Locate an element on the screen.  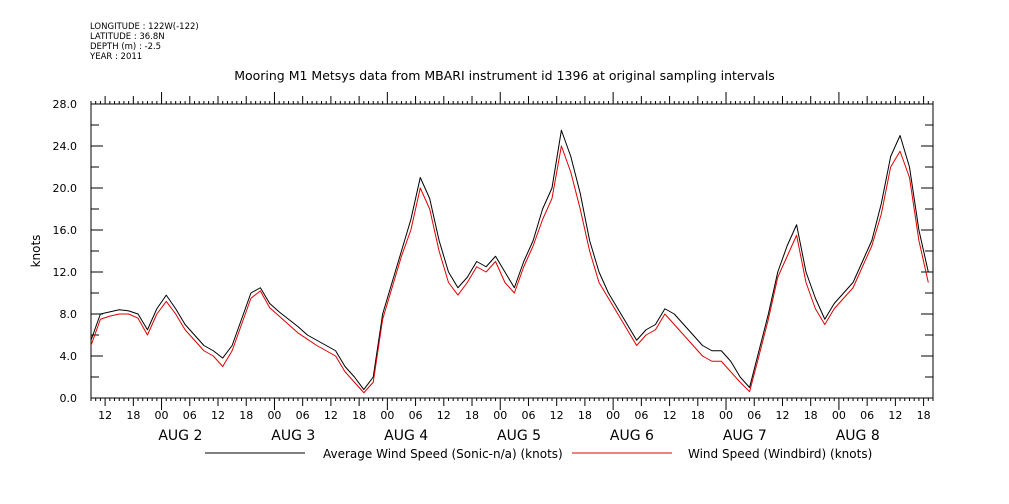
y-tick-label: 16.0 is located at coordinates (65, 230).